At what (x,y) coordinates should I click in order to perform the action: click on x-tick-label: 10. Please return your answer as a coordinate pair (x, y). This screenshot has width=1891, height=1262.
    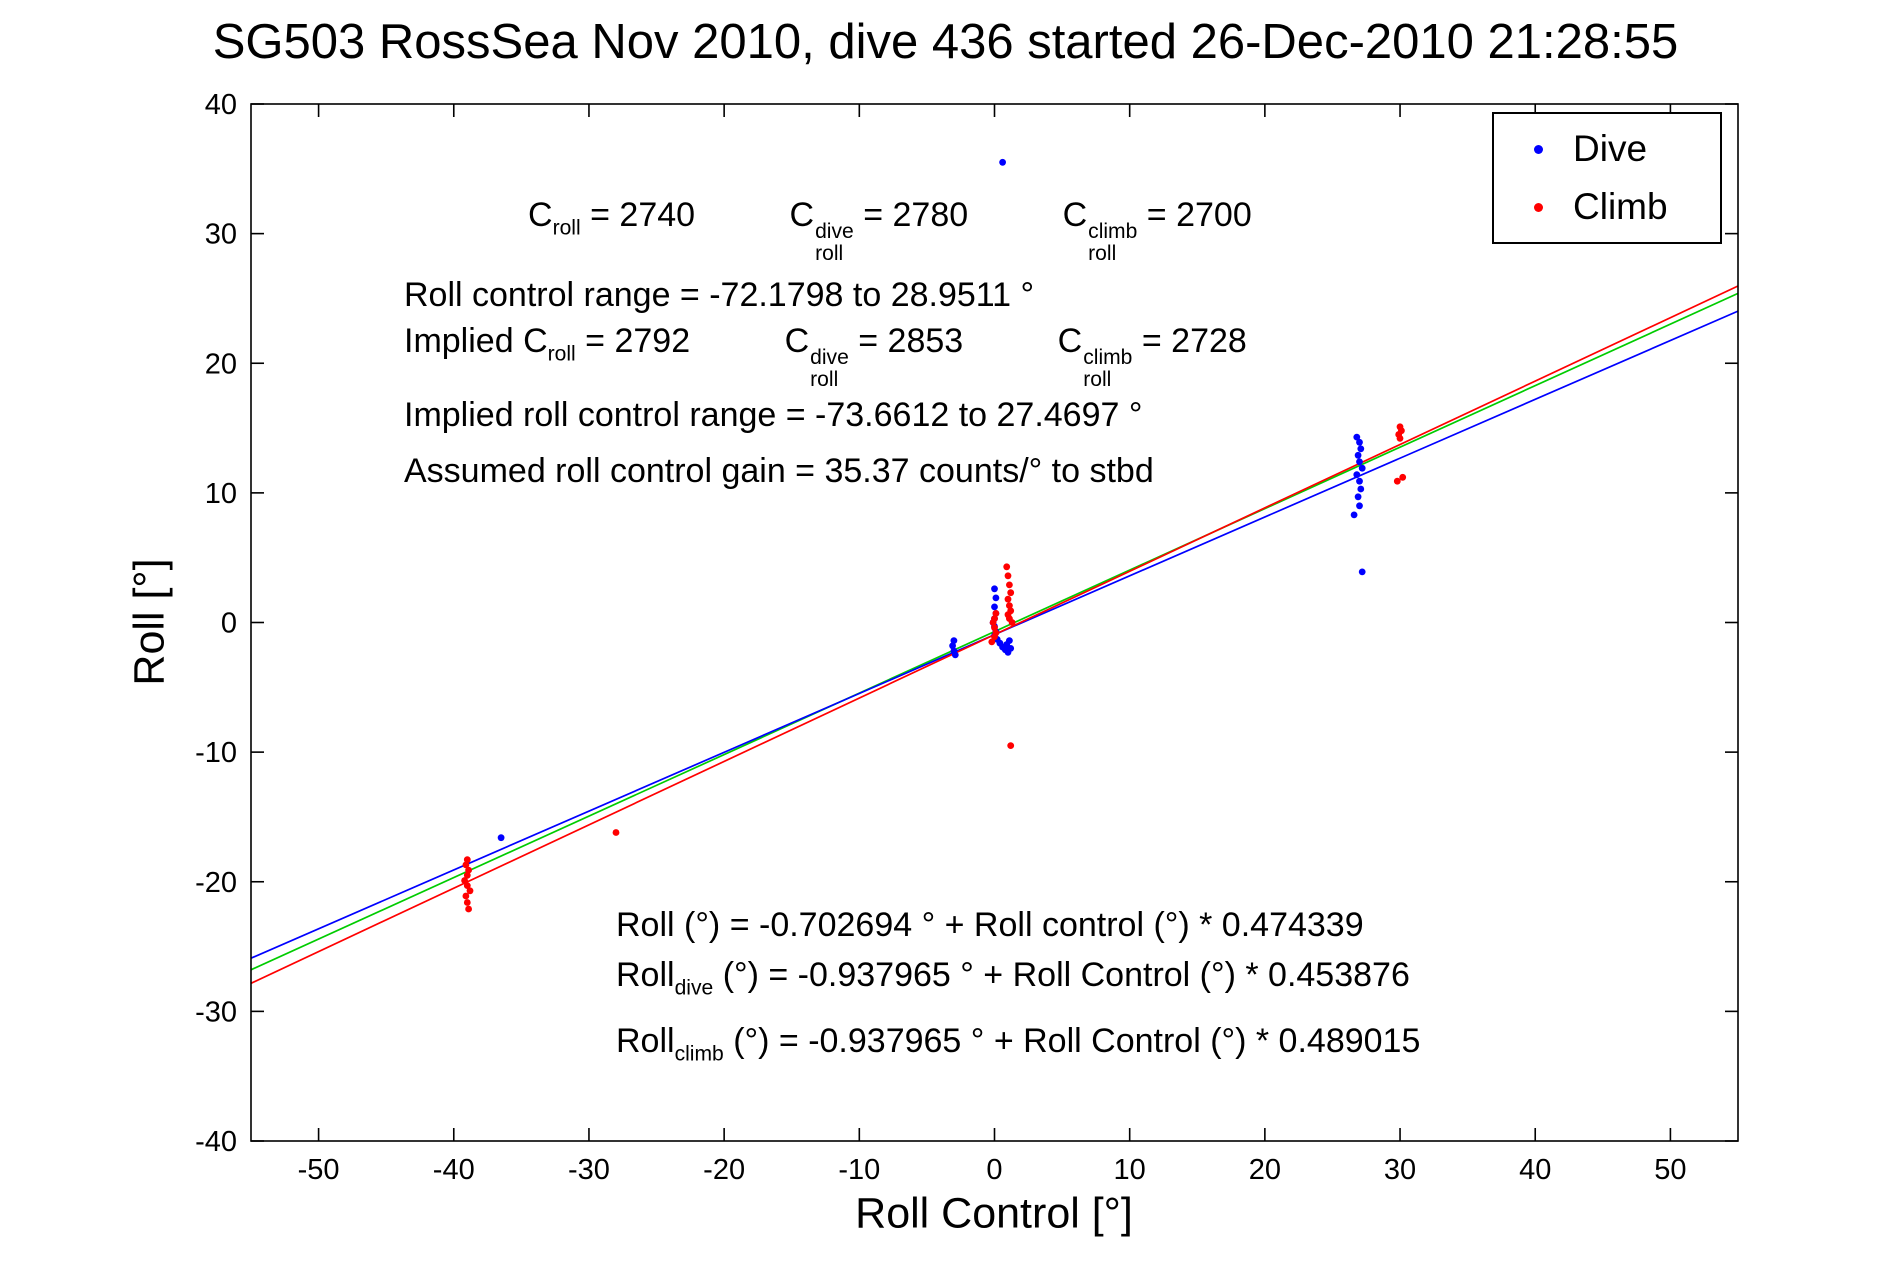
    Looking at the image, I should click on (1130, 1170).